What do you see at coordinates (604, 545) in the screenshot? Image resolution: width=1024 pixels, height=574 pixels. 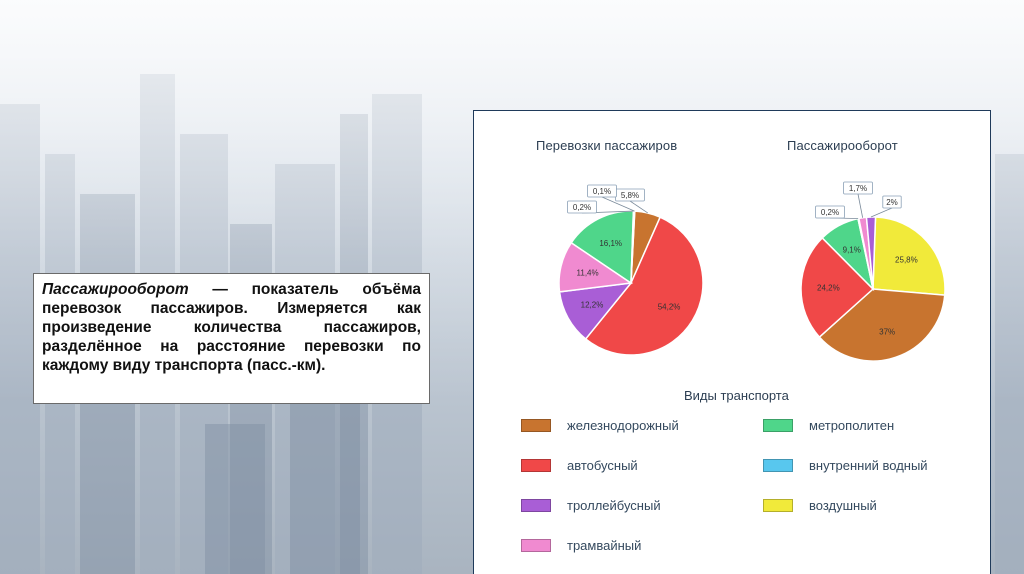 I see `legend-label-tram: трамвайный` at bounding box center [604, 545].